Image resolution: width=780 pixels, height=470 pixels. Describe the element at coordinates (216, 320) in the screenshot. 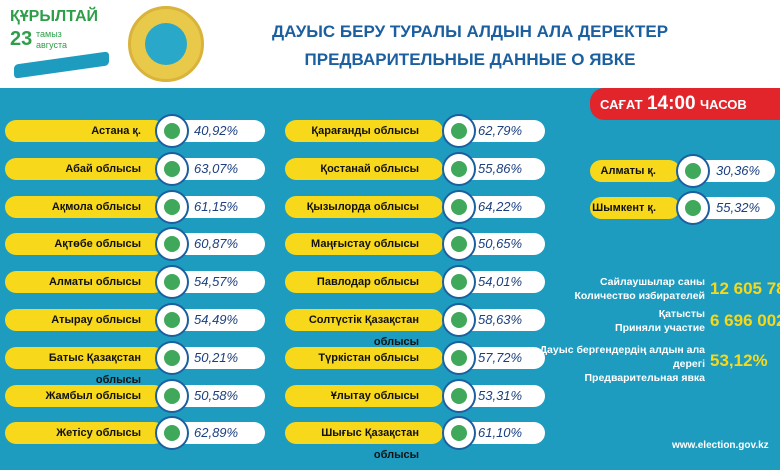

I see `region-value: 54,49%` at that location.